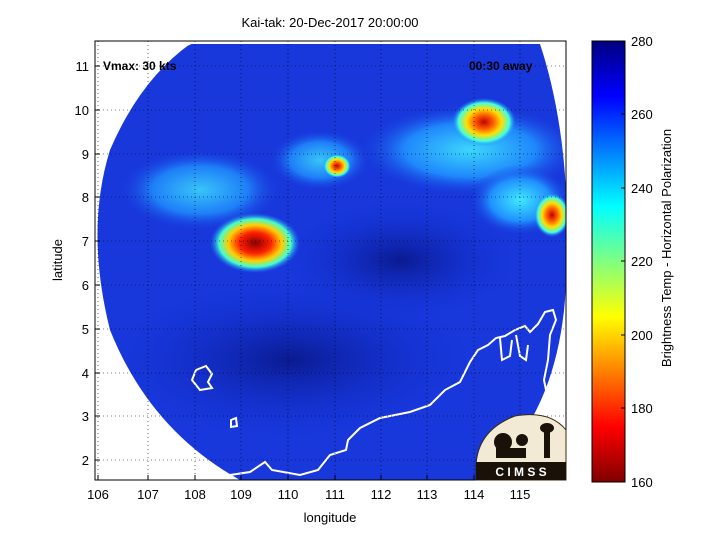  What do you see at coordinates (642, 41) in the screenshot?
I see `colorbar-tick-label: 280` at bounding box center [642, 41].